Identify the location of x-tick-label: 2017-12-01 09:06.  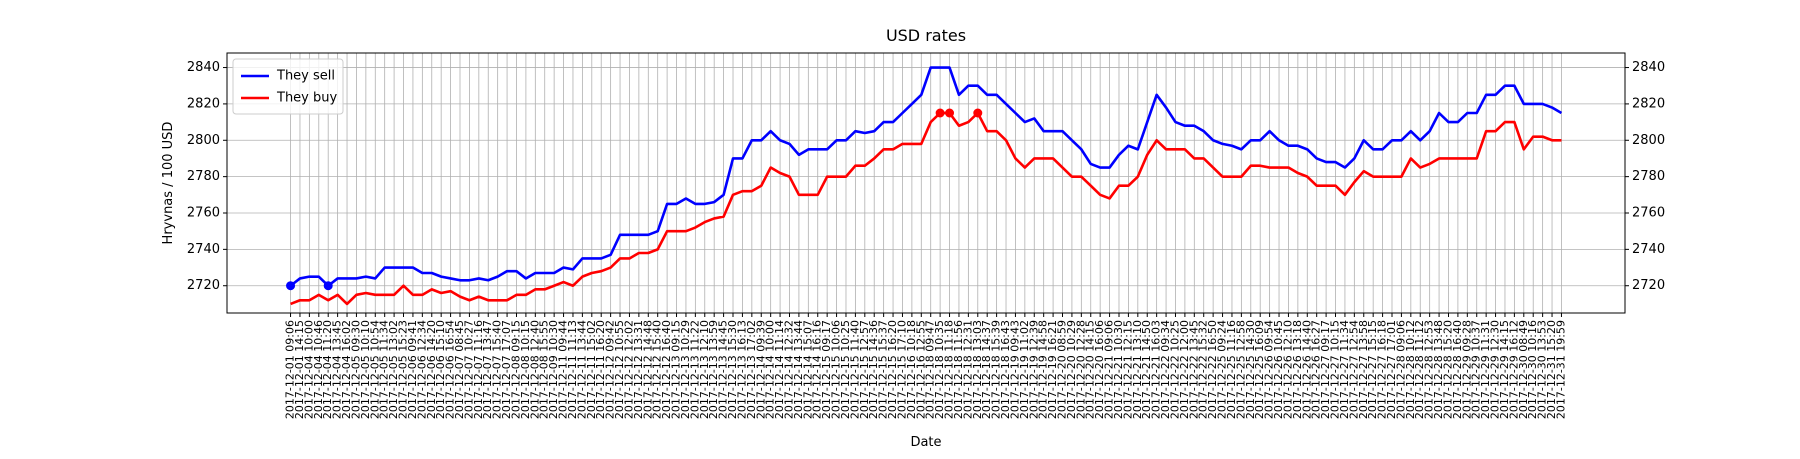
(290, 369).